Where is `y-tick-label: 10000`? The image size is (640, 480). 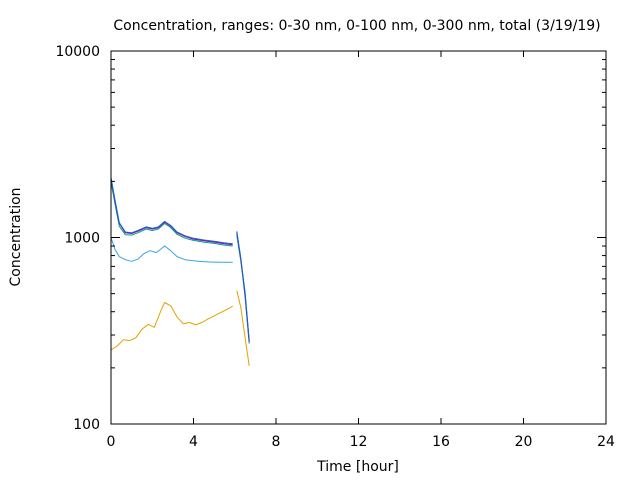 y-tick-label: 10000 is located at coordinates (77, 52).